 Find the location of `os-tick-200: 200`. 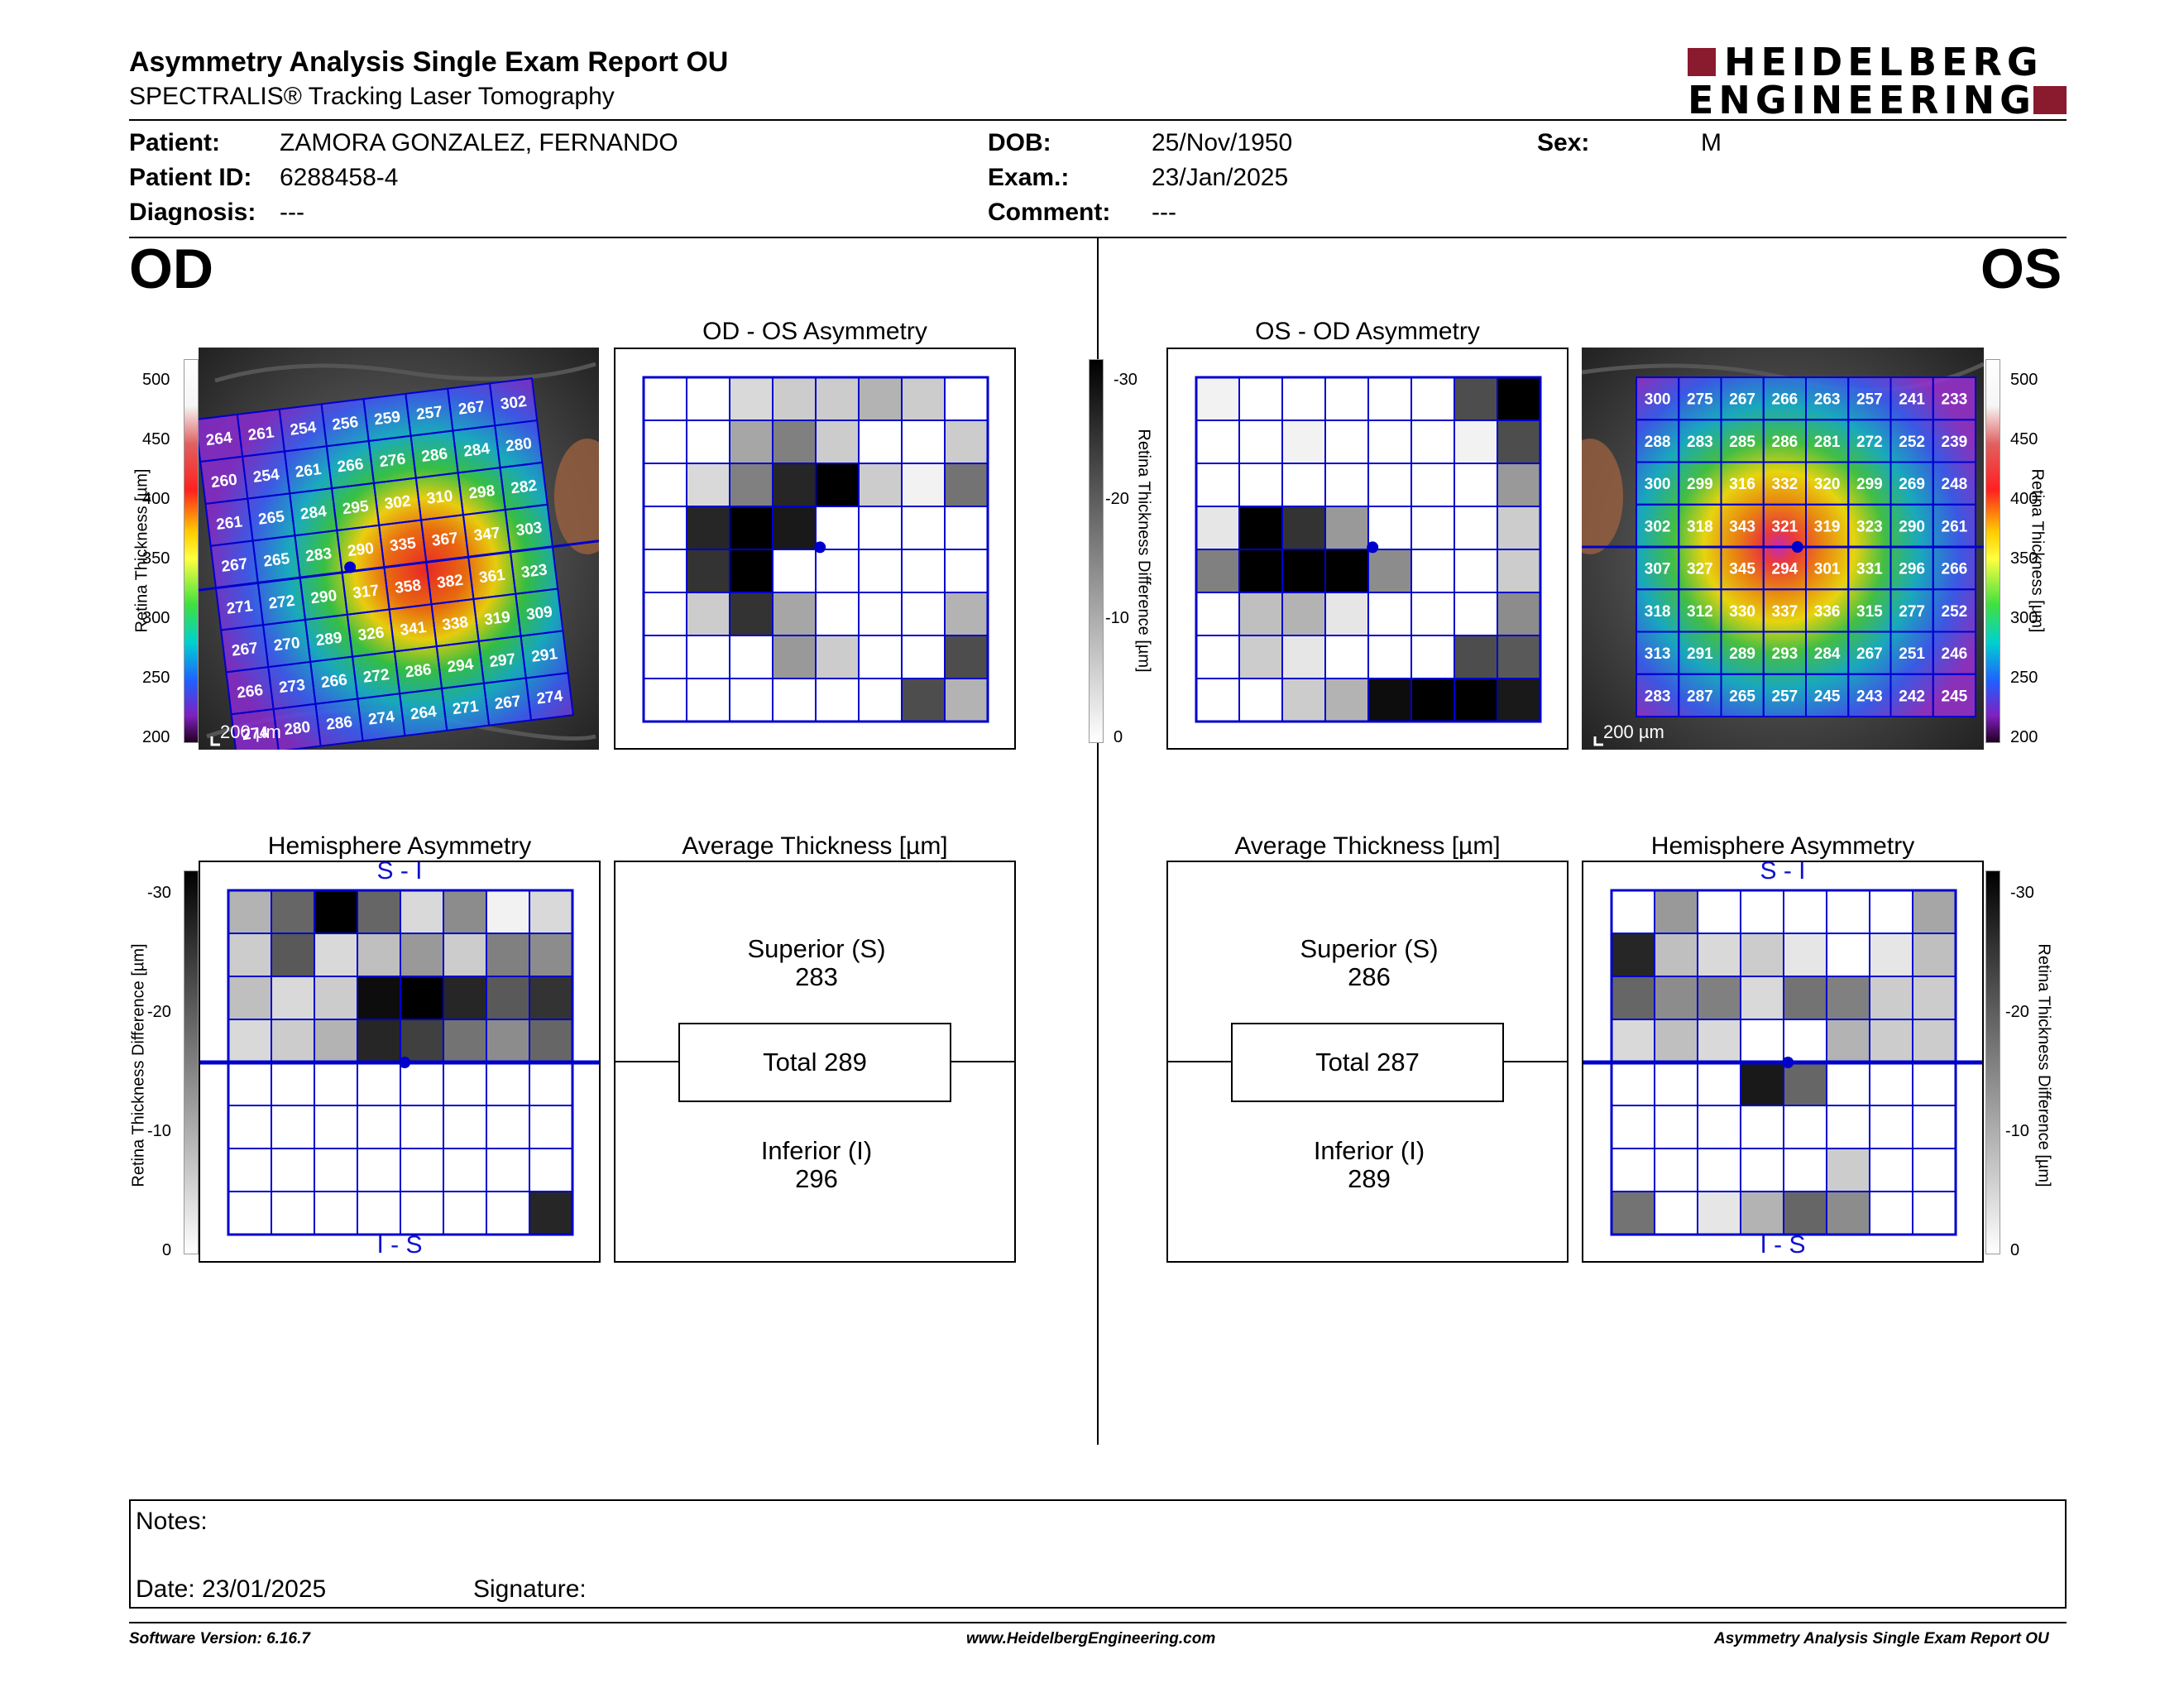

os-tick-200: 200 is located at coordinates (2024, 737).